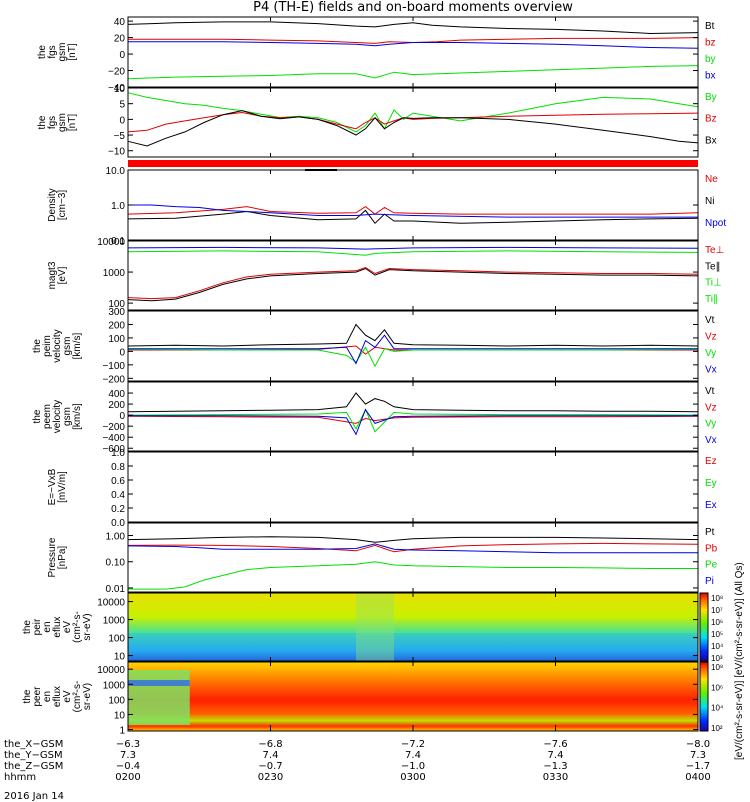  Describe the element at coordinates (717, 687) in the screenshot. I see `colorbar-tick-label: 10⁶` at that location.